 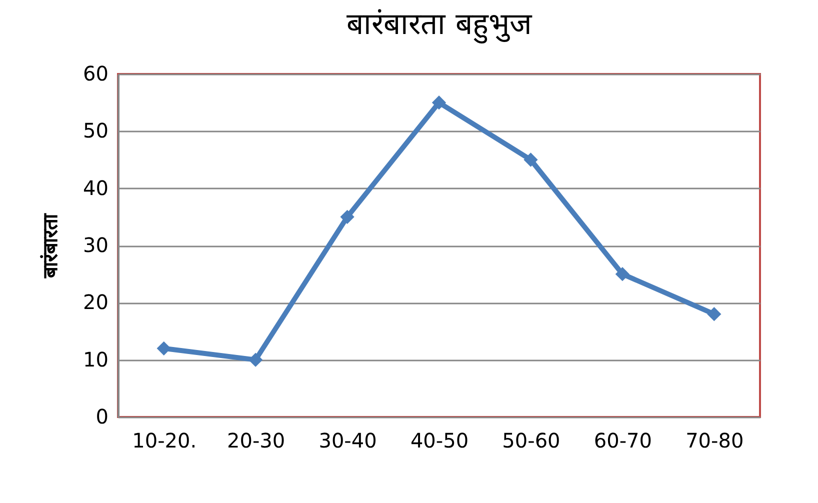 I want to click on x-tick-label: 40-50, so click(x=439, y=440).